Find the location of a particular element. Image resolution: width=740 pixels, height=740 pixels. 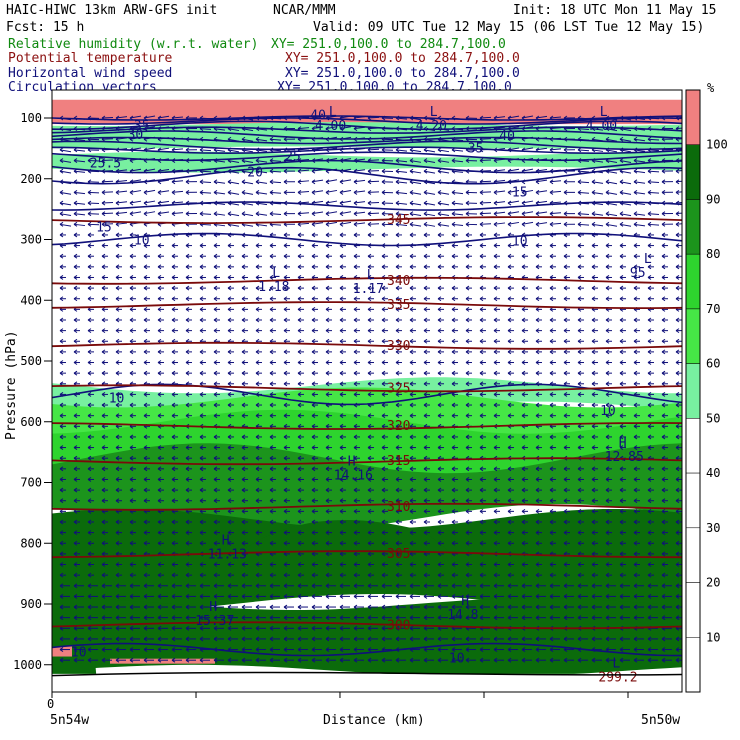

y-tick-label: 500 is located at coordinates (31, 361).